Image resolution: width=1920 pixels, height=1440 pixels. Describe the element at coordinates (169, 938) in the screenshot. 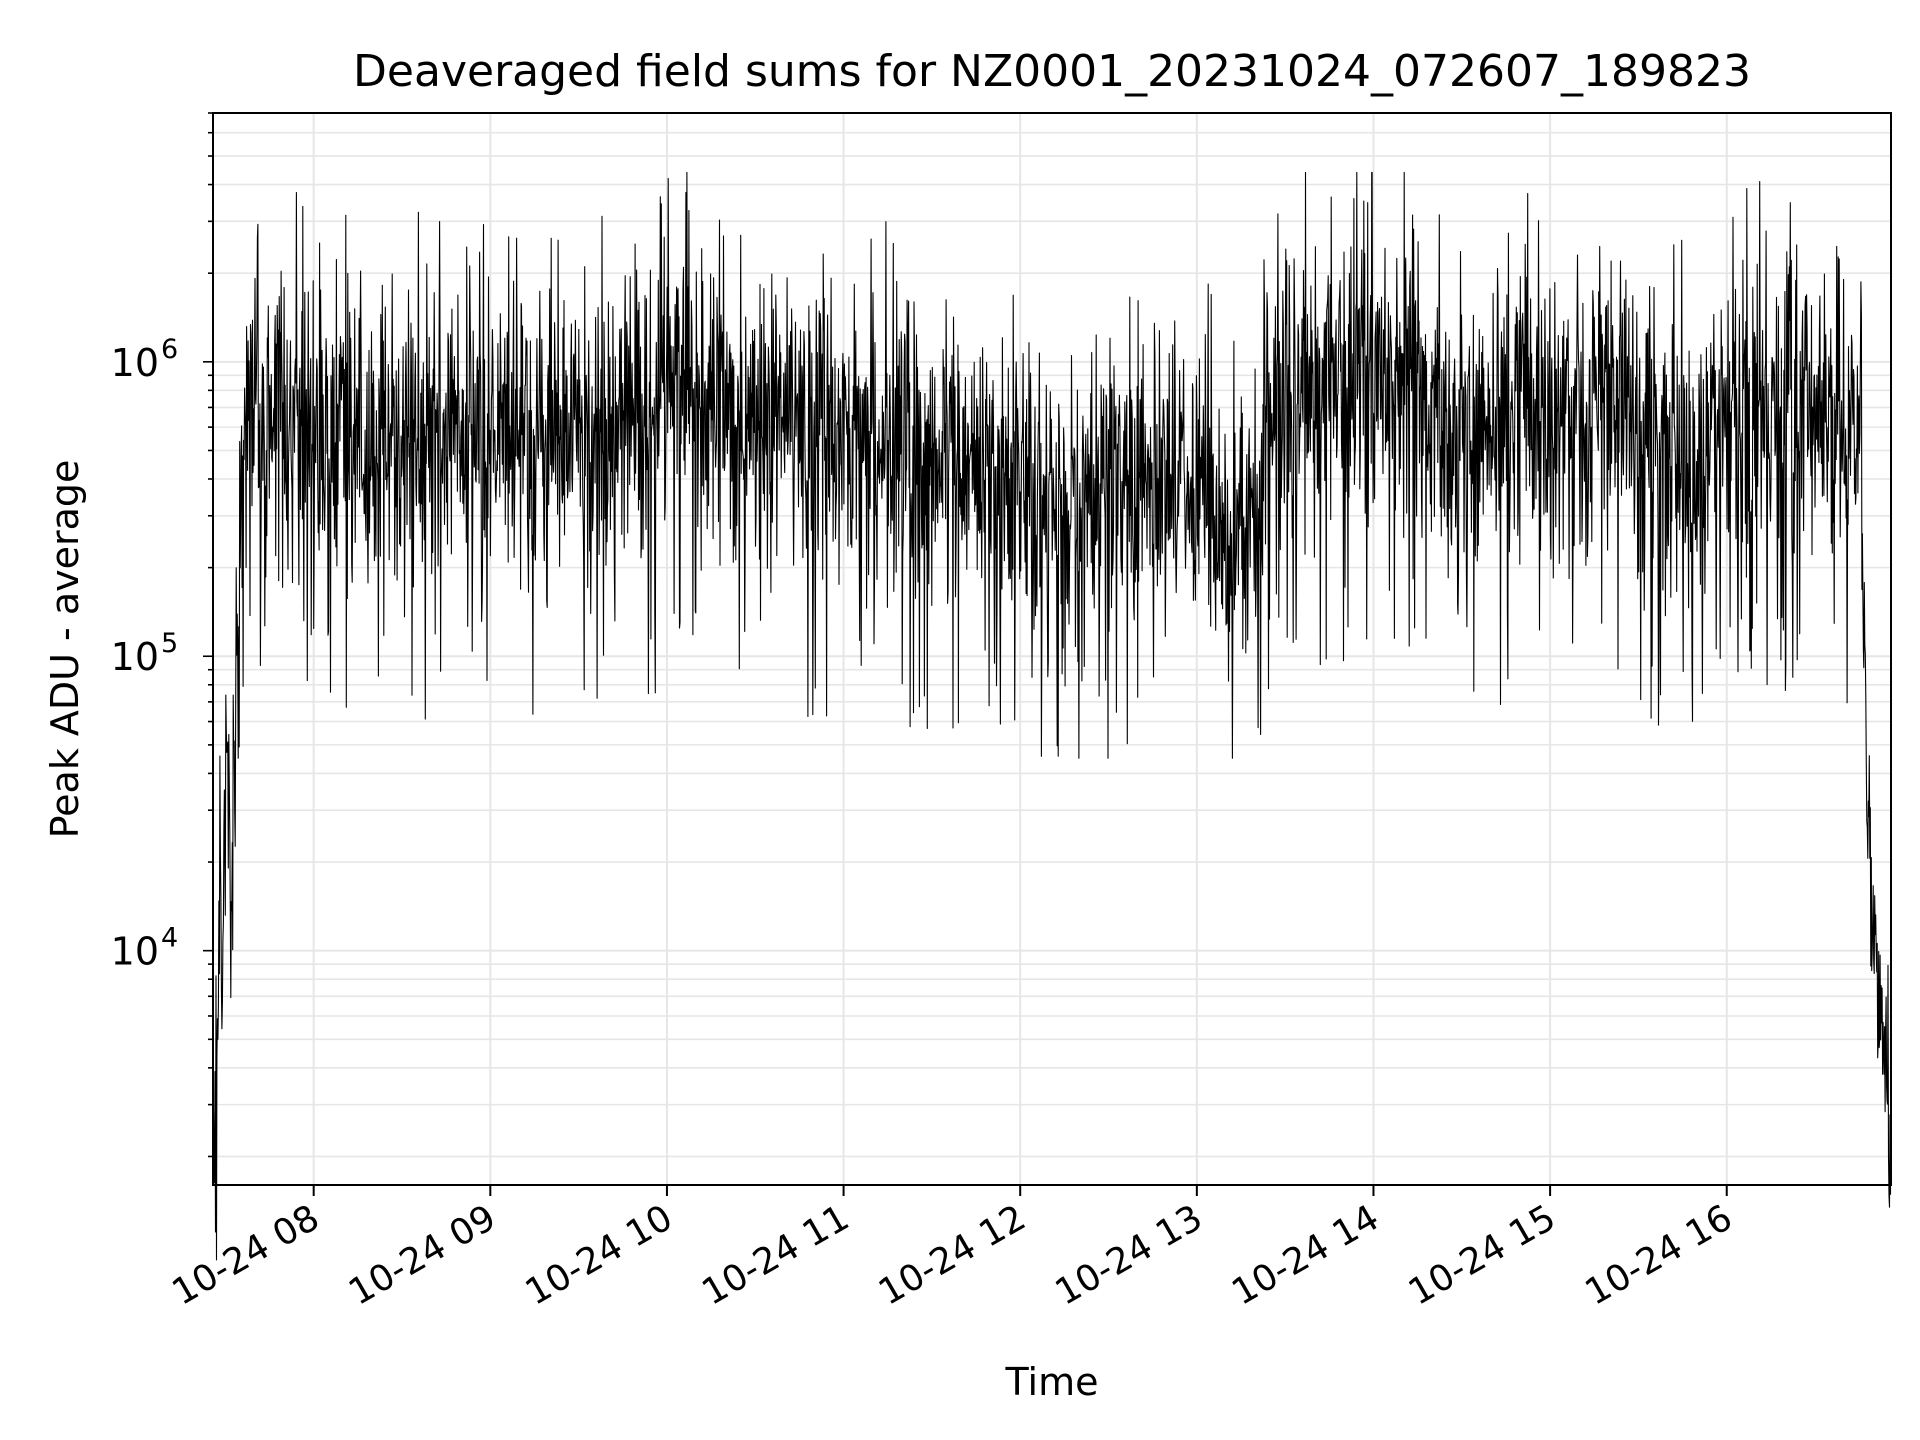

I see `y-tick-label-exponent: 4` at that location.